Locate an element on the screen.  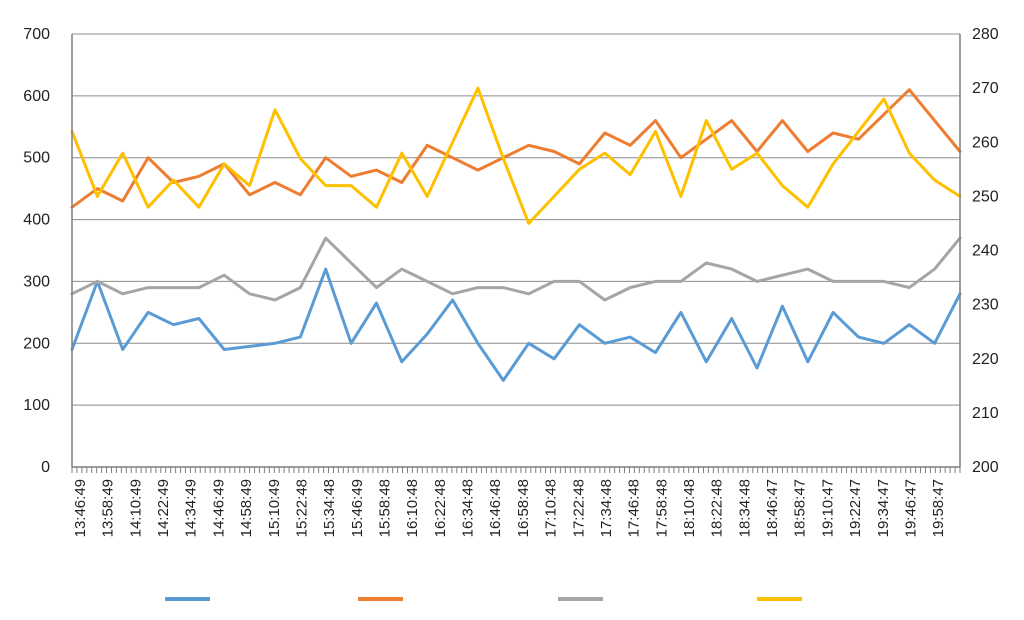
x-tick-label: 18:22:48 is located at coordinates (717, 508).